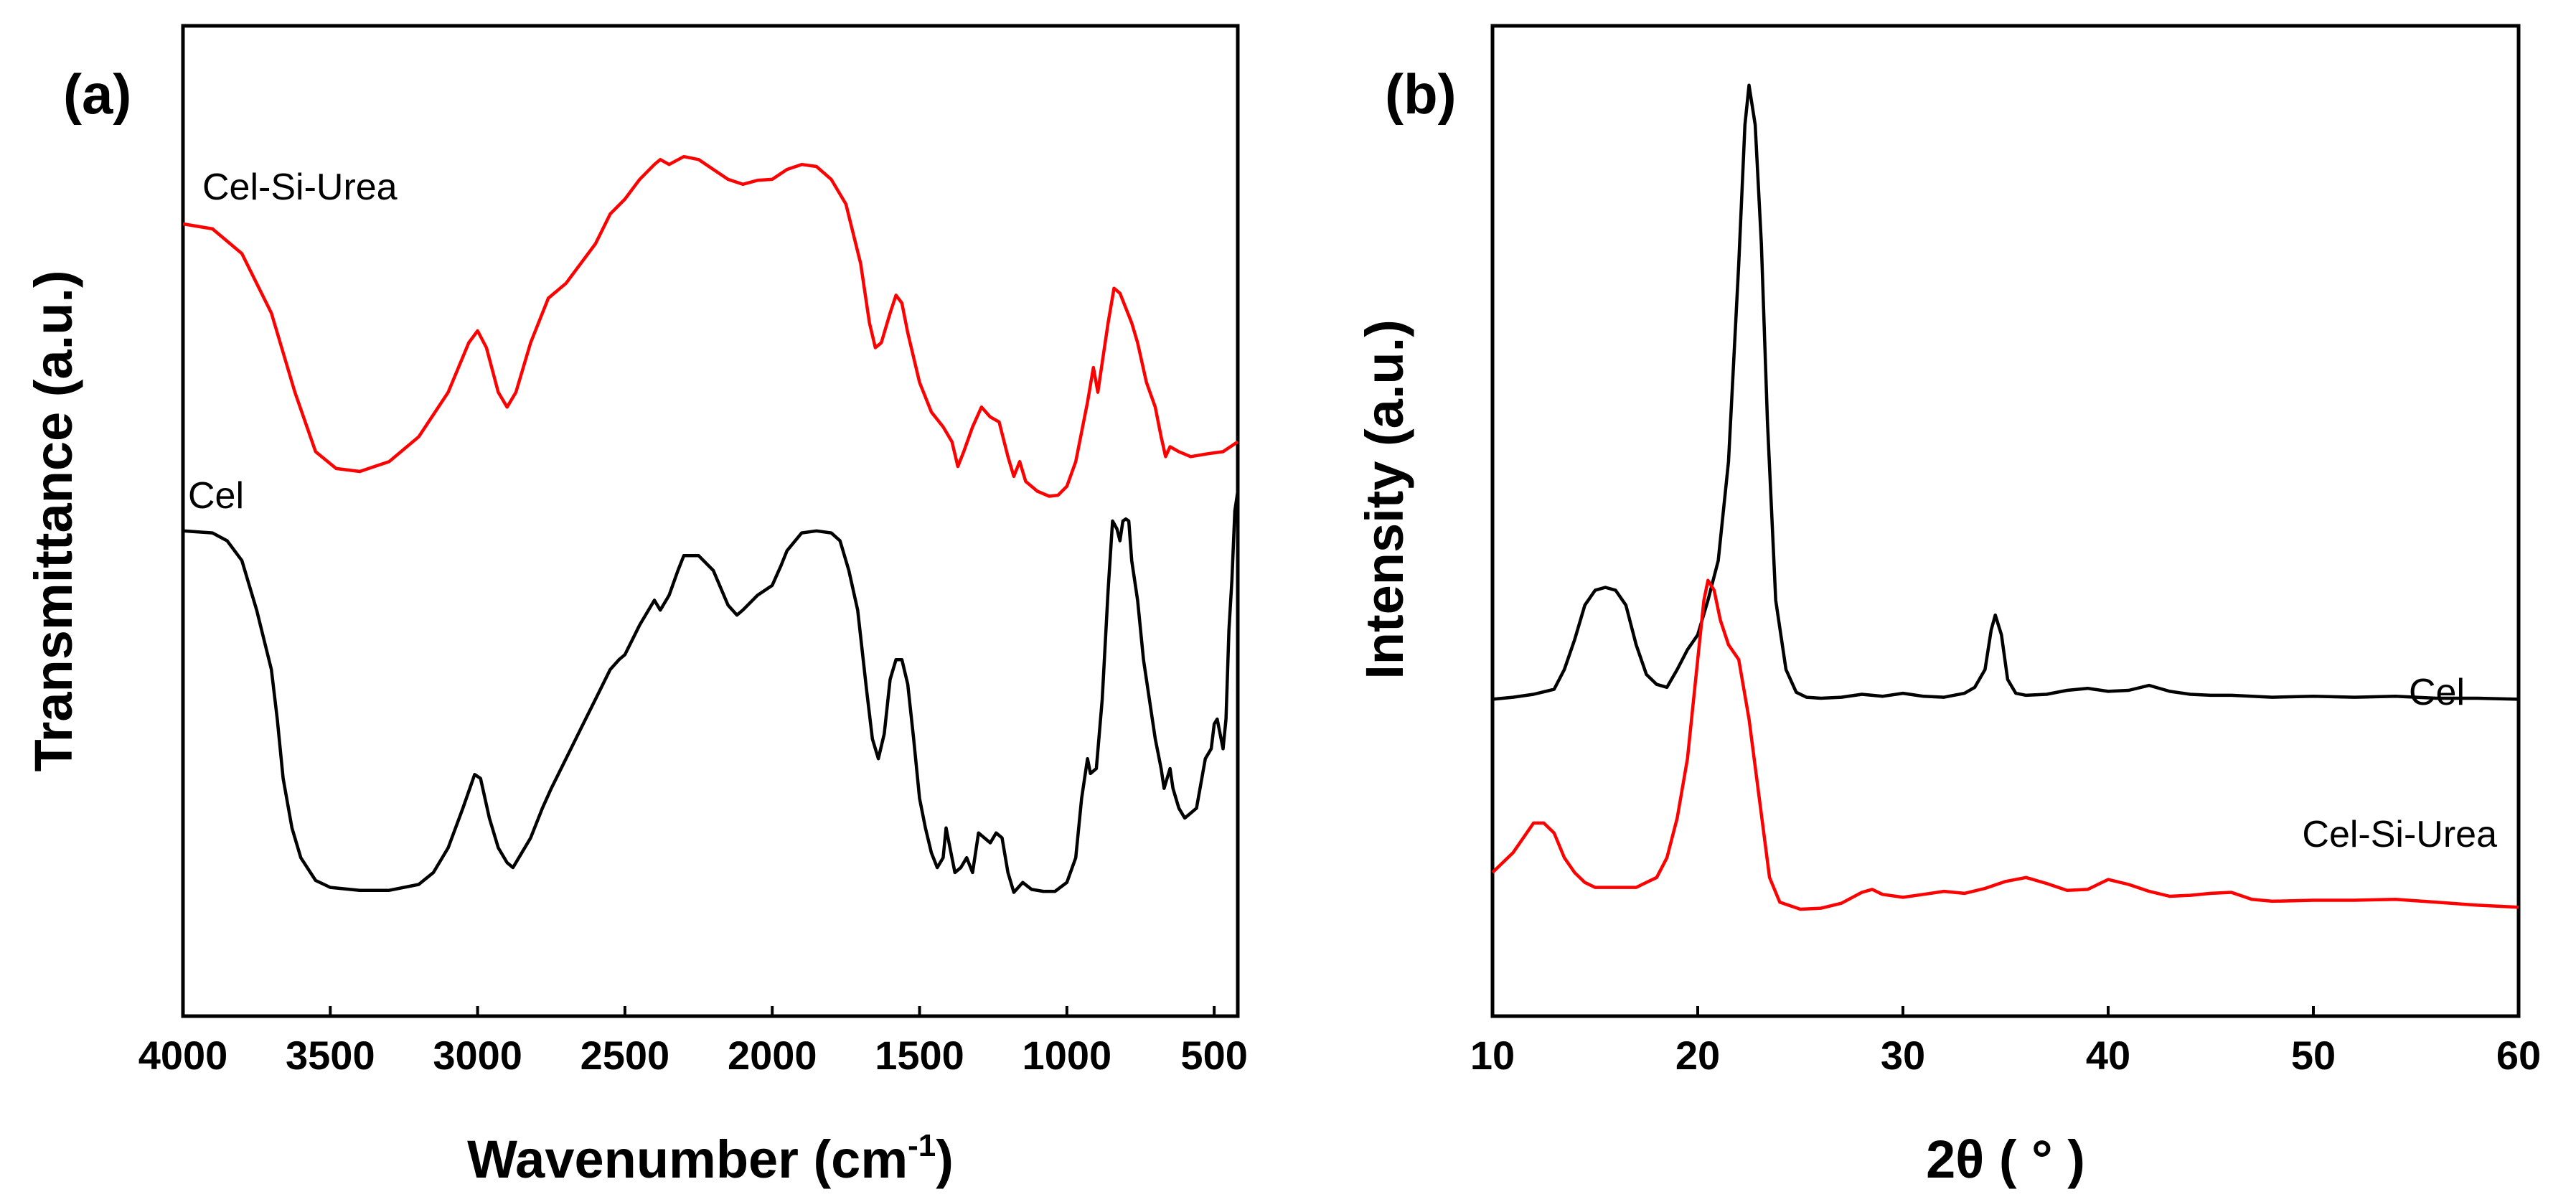 This screenshot has width=2576, height=1202. What do you see at coordinates (1492, 1056) in the screenshot?
I see `x-tick-label-b-10: 10` at bounding box center [1492, 1056].